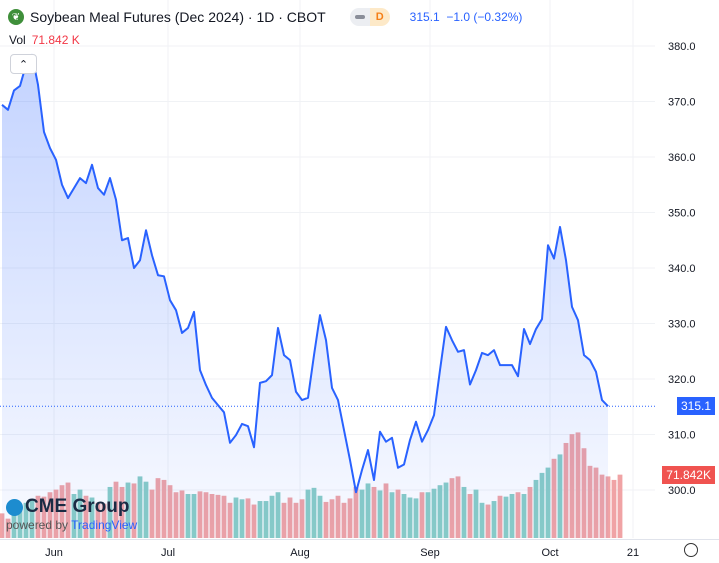 The width and height of the screenshot is (719, 563). Describe the element at coordinates (682, 47) in the screenshot. I see `y-tick-label: 380.0` at that location.